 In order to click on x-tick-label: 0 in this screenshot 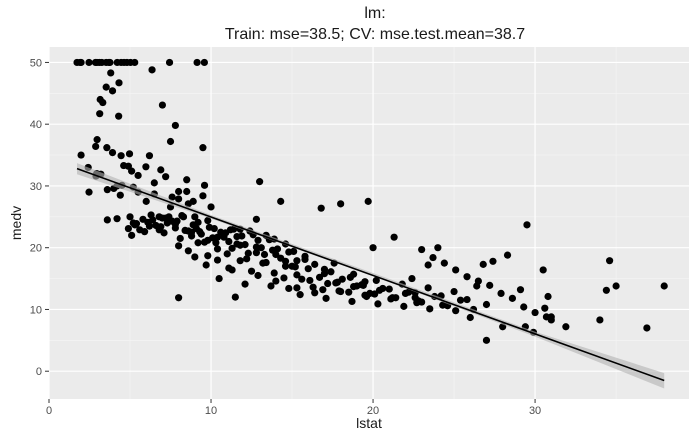, I will do `click(49, 411)`.